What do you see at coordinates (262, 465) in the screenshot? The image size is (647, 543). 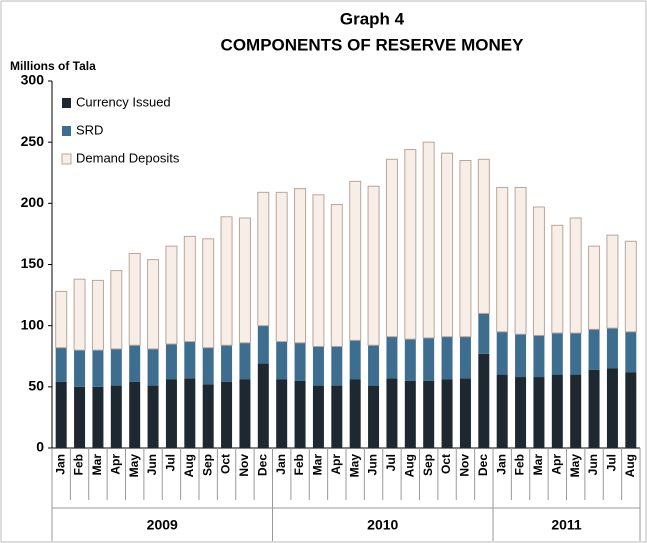 I see `x-tick-label: Dec` at bounding box center [262, 465].